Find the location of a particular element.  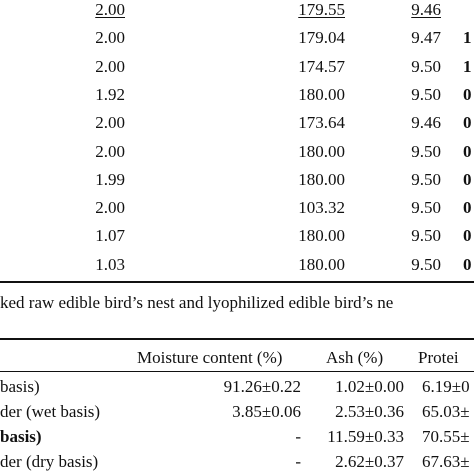

table2-cell-protein: 70.55± is located at coordinates (446, 436).